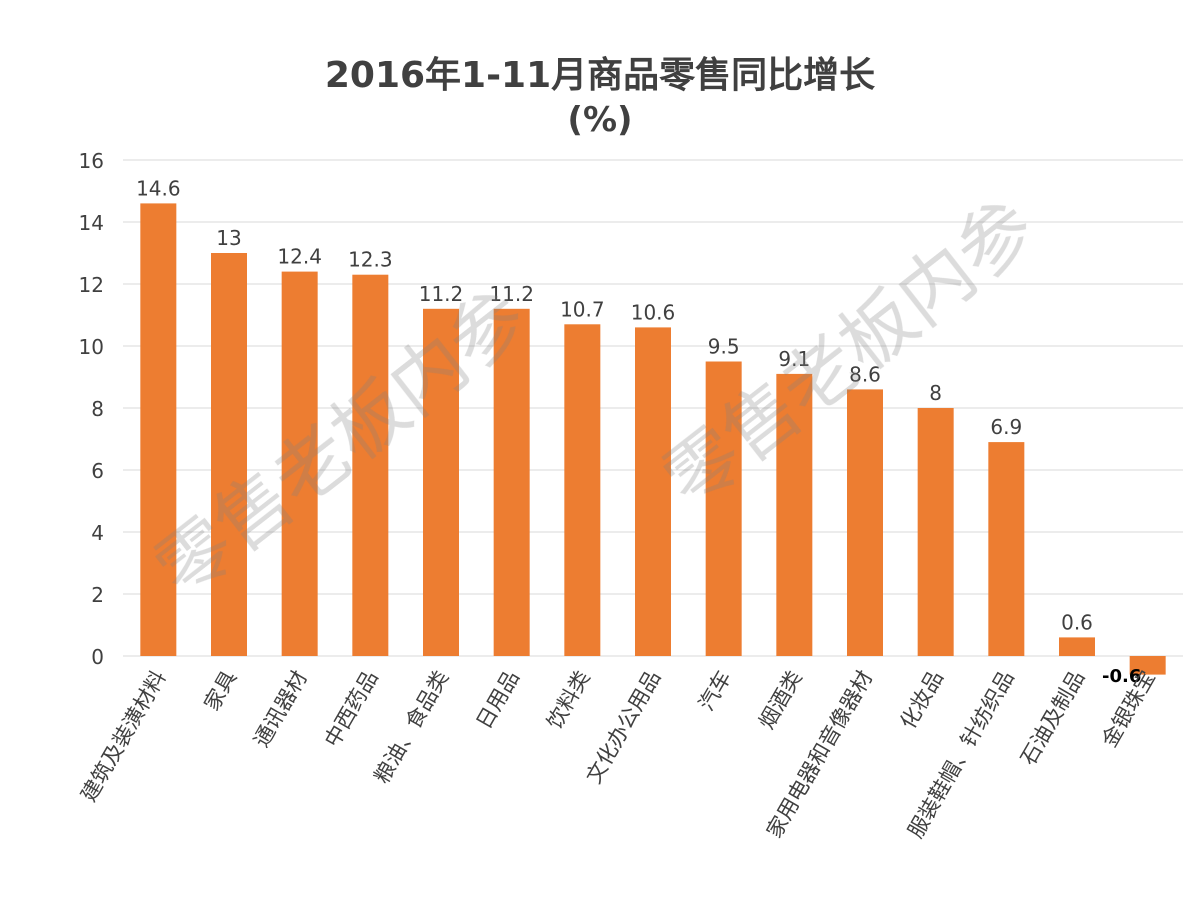 This screenshot has width=1200, height=899. Describe the element at coordinates (1052, 718) in the screenshot. I see `x-tick-label: 石油及制品` at that location.